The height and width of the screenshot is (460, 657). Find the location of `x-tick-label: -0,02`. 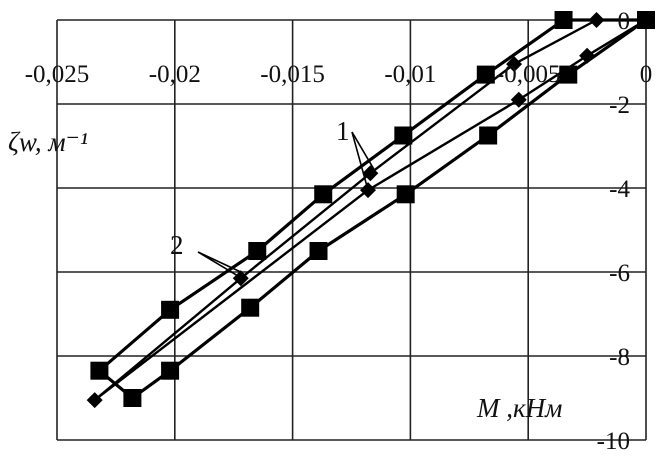

x-tick-label: -0,02 is located at coordinates (175, 74).